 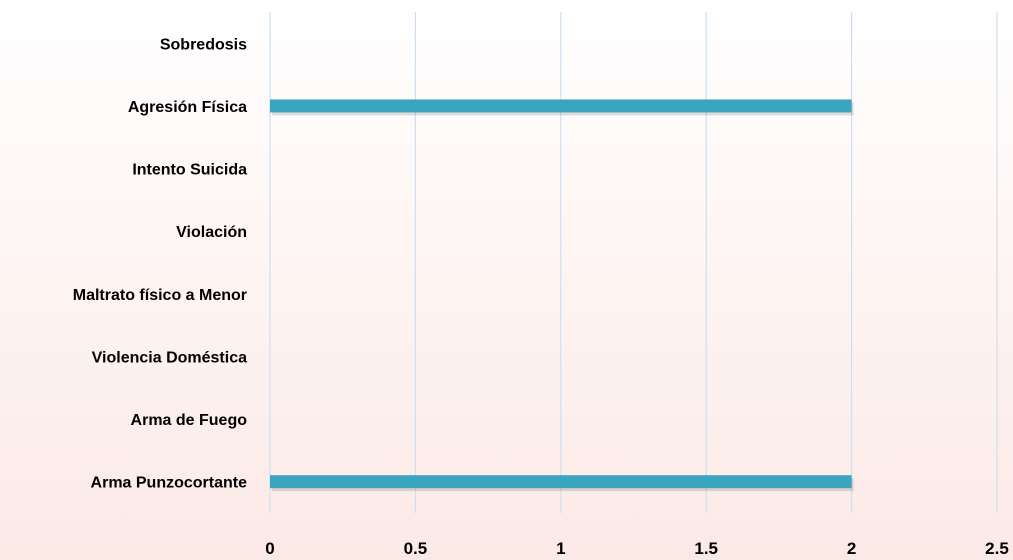 I want to click on category-label: Agresión Física, so click(x=187, y=107).